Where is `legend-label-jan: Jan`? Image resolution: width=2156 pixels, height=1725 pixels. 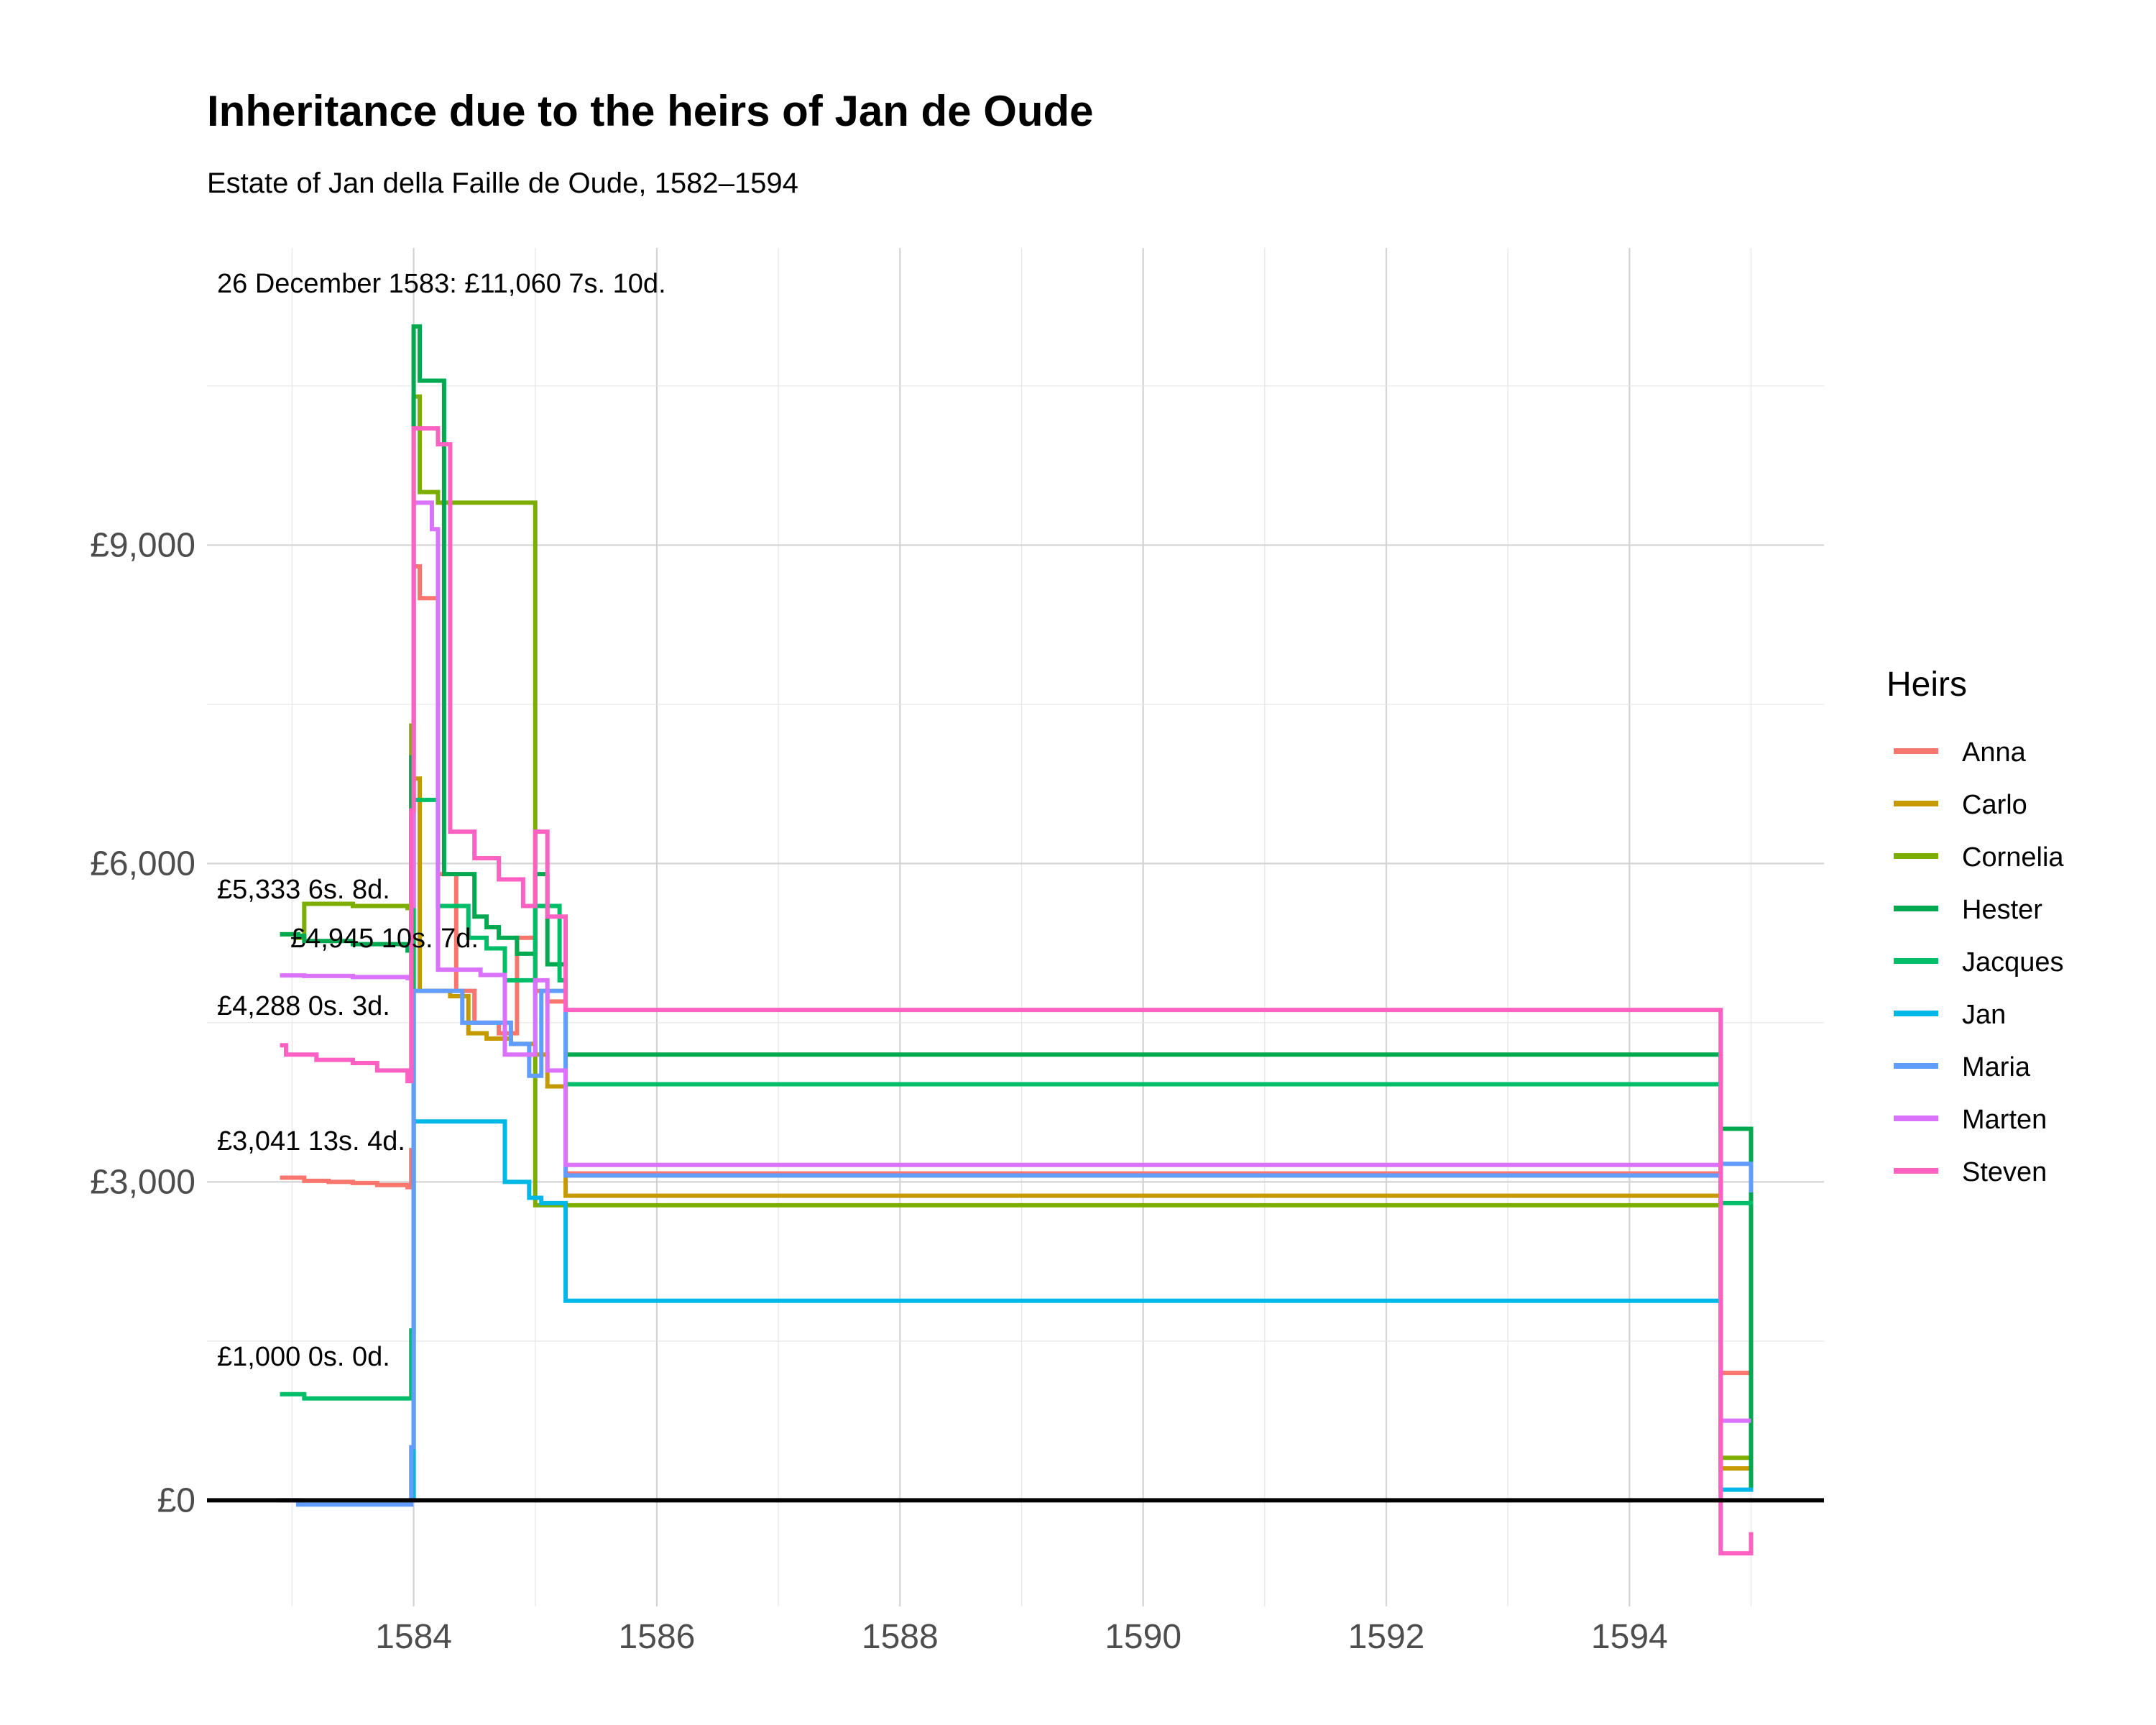
legend-label-jan: Jan is located at coordinates (1984, 1015).